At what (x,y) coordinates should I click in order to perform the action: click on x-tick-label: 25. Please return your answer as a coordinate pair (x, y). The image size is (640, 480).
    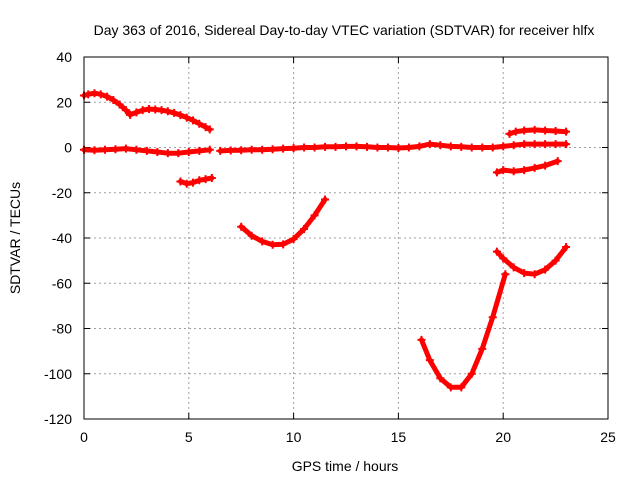
    Looking at the image, I should click on (608, 437).